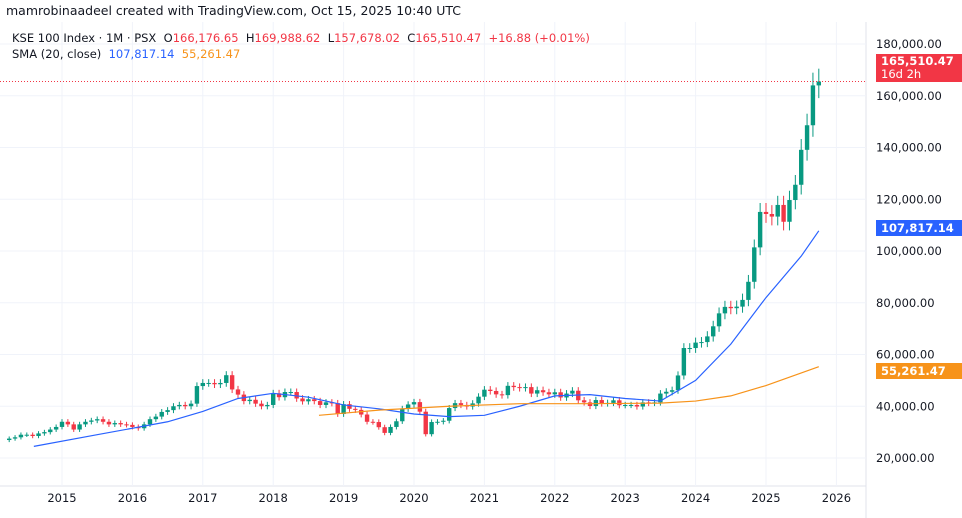 This screenshot has width=962, height=518. Describe the element at coordinates (909, 148) in the screenshot. I see `y-tick-label: 140,000.00` at that location.